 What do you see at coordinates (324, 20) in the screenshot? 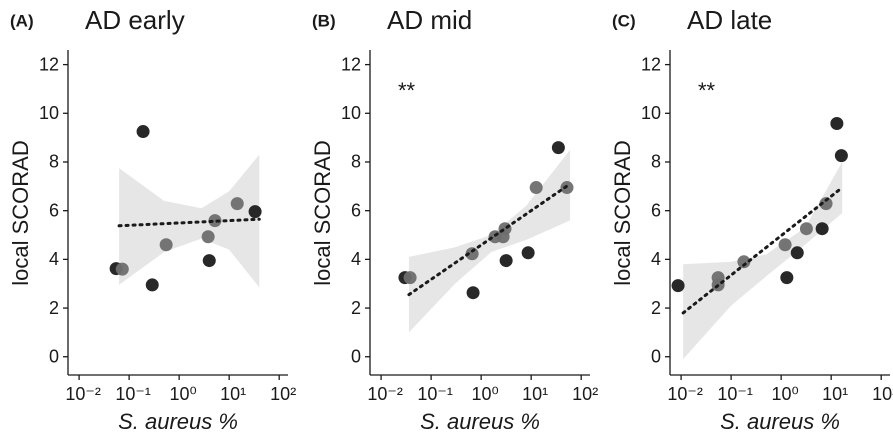
I see `panel-label: (B)` at bounding box center [324, 20].